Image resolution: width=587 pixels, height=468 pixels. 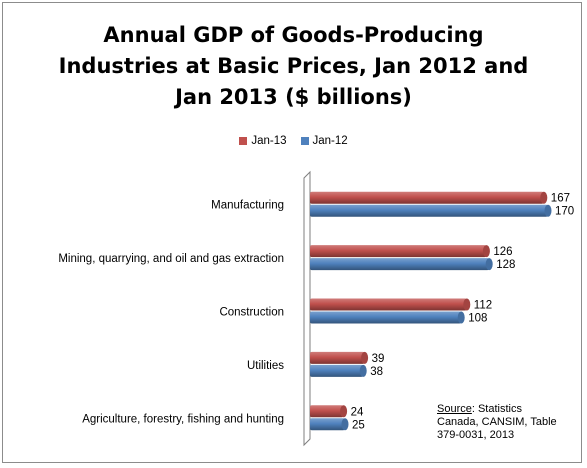 I want to click on data-label: 128, so click(x=505, y=265).